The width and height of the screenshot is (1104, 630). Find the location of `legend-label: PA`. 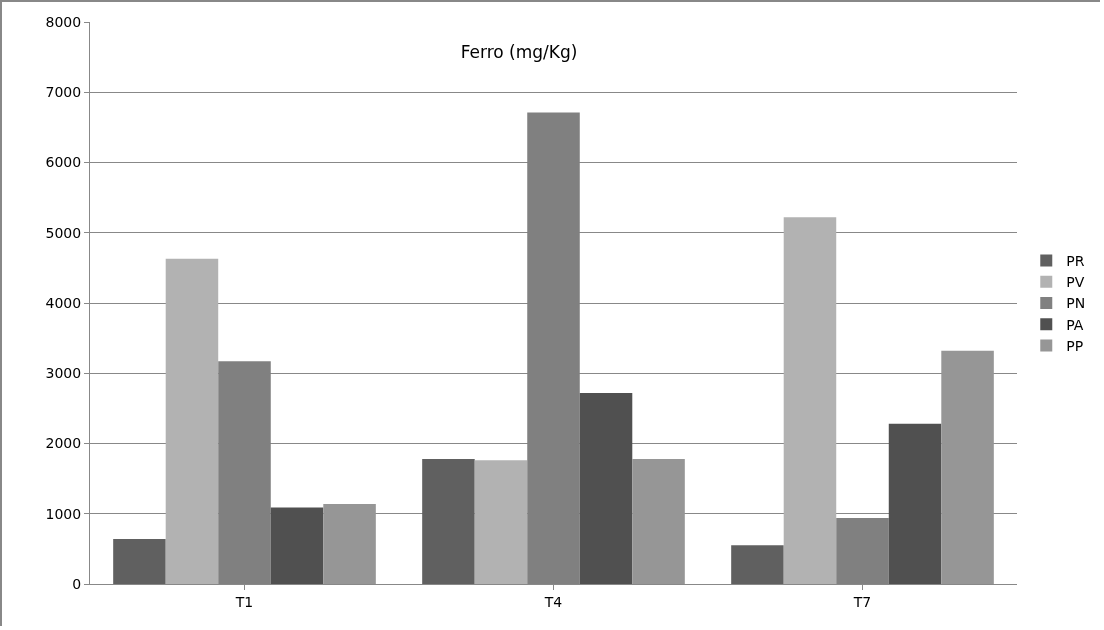

legend-label: PA is located at coordinates (1075, 324).